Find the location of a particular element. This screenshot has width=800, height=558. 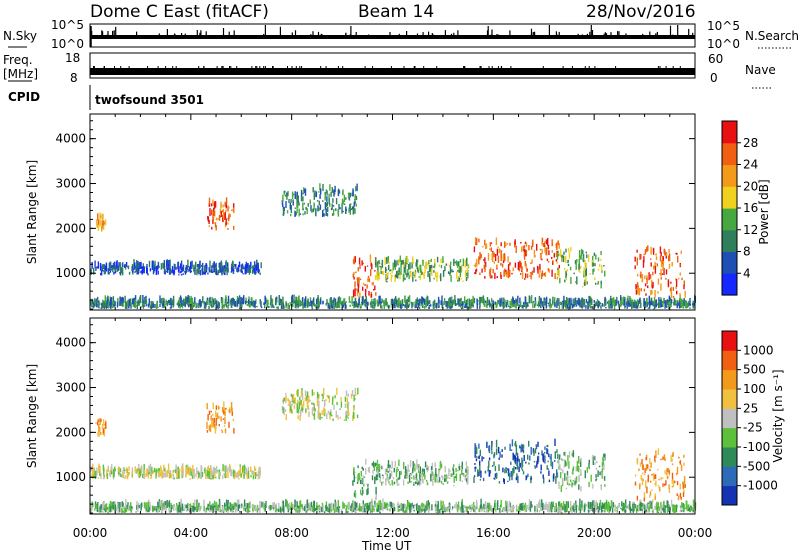

power-colorbar is located at coordinates (729, 208).